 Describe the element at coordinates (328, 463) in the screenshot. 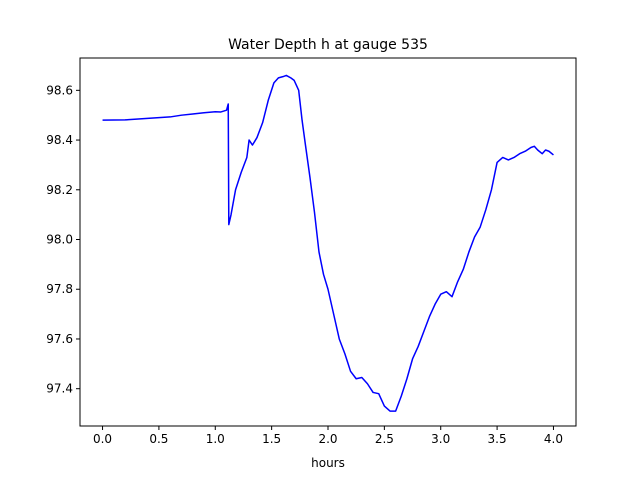

I see `x-axis-label: hours` at that location.